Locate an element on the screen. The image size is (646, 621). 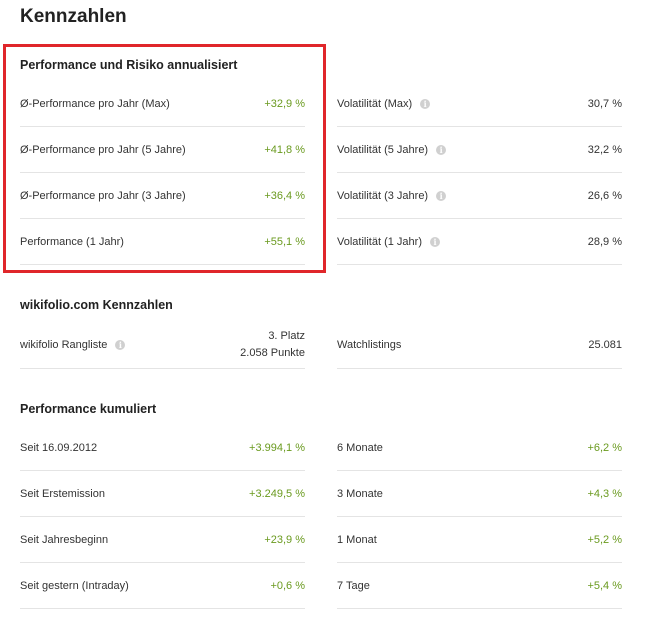
kpi-row: Seit gestern (Intraday) +0,6 % is located at coordinates (162, 586).